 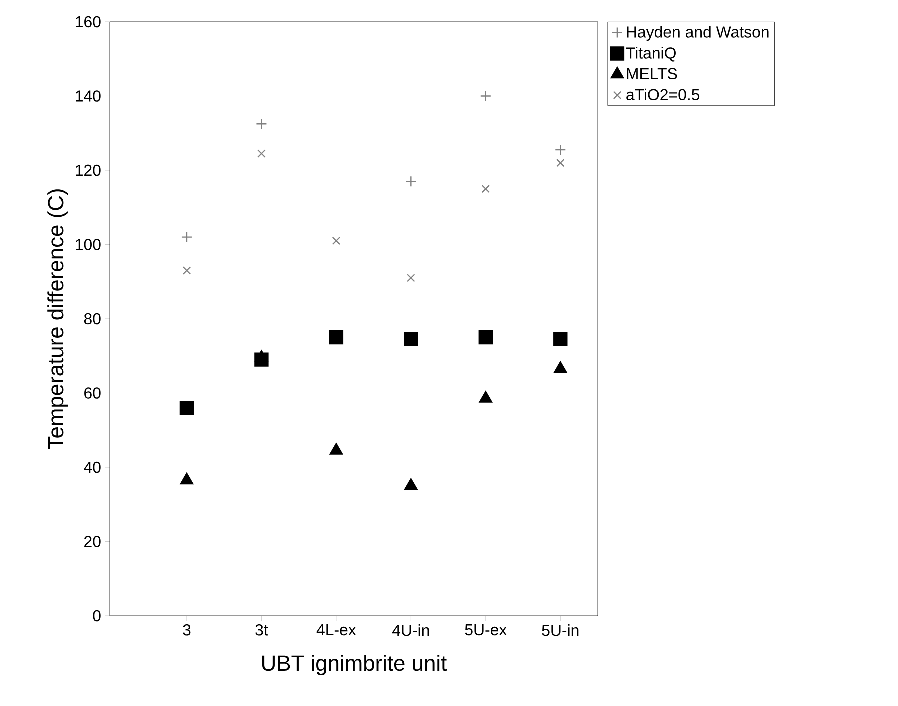 What do you see at coordinates (486, 630) in the screenshot?
I see `x-tick-label: 5U-ex` at bounding box center [486, 630].